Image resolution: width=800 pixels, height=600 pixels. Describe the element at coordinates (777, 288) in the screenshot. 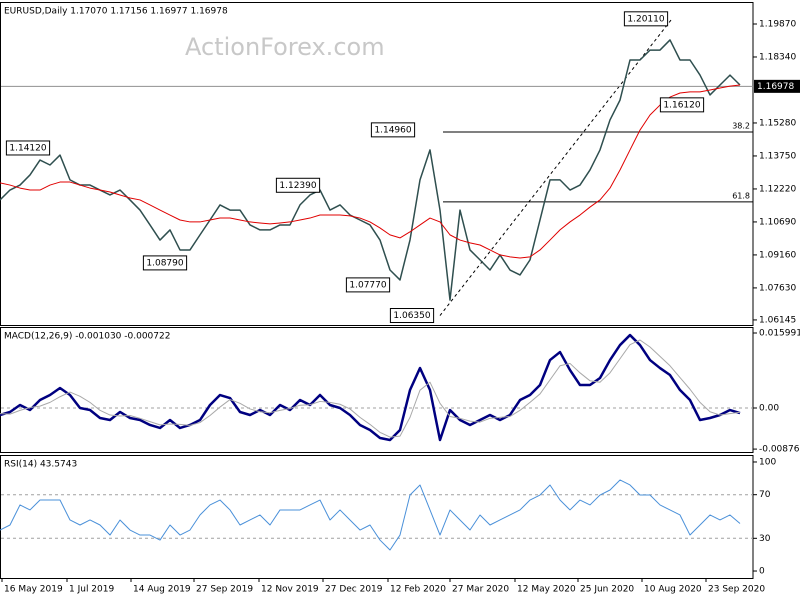

I see `y-tick-label: 1.07630` at that location.